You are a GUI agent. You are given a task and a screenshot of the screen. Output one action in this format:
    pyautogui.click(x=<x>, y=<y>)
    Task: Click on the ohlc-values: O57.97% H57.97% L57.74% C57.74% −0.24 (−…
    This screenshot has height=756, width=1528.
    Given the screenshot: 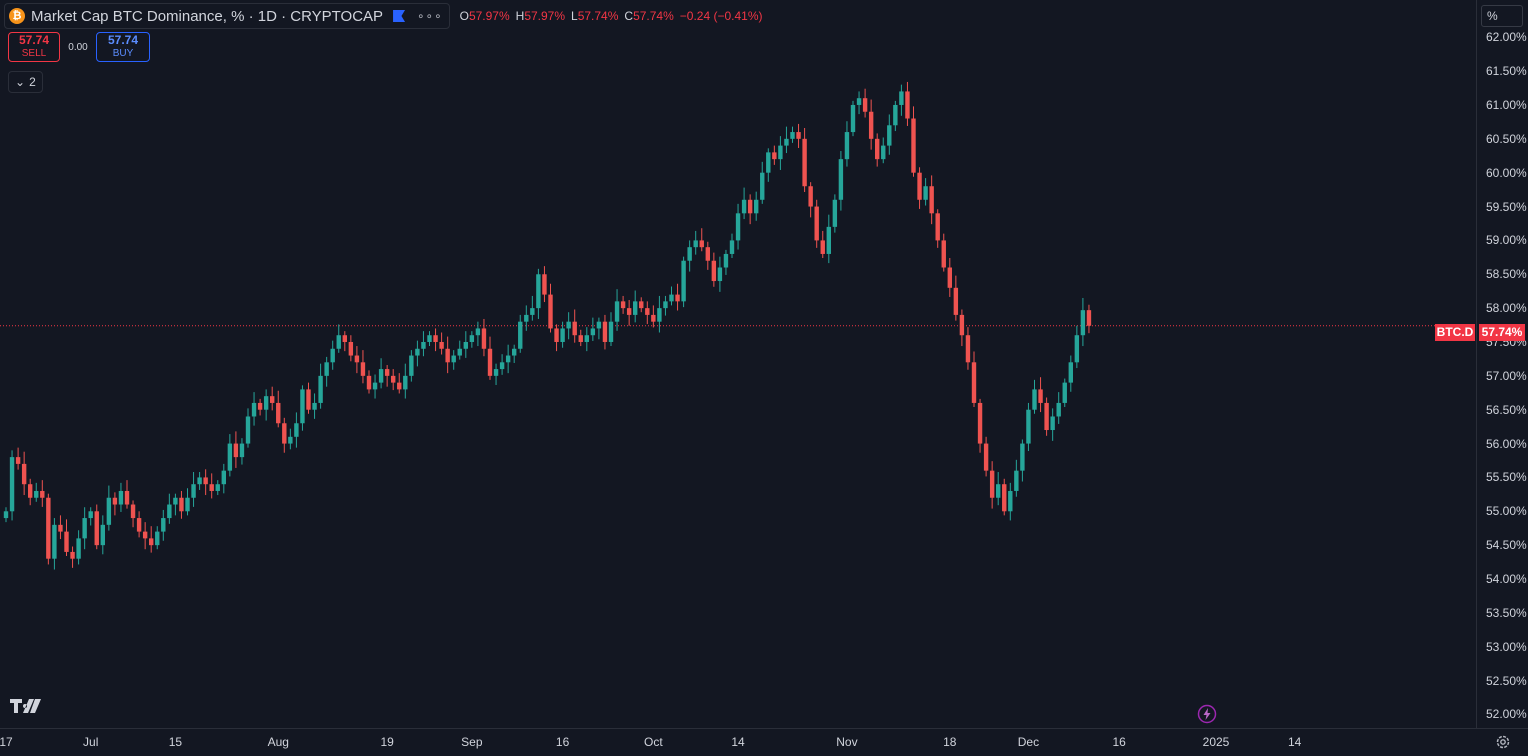 What is the action you would take?
    pyautogui.click(x=611, y=16)
    